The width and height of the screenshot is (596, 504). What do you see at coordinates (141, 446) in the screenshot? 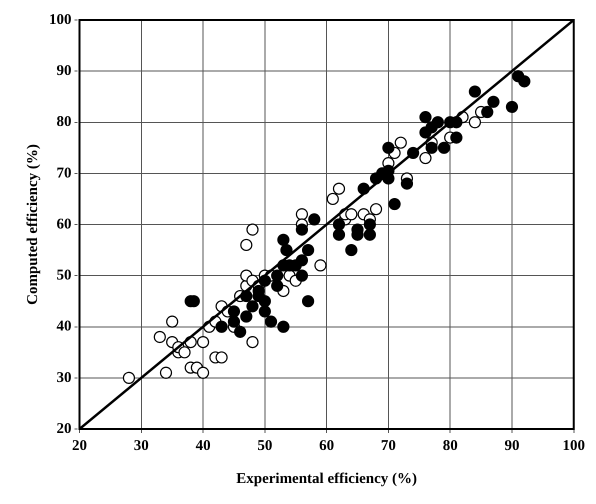
I see `x-tick-label: 30` at bounding box center [141, 446].